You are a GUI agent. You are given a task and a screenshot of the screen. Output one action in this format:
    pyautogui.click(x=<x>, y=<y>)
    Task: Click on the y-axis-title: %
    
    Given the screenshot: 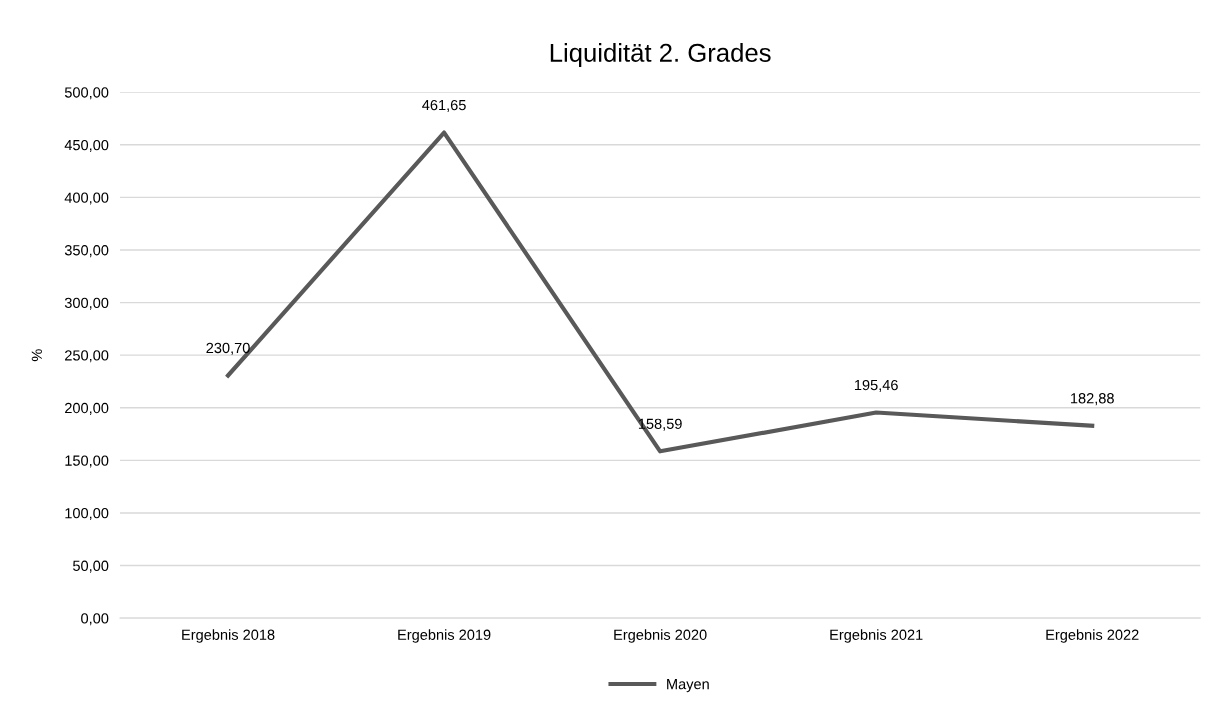 What is the action you would take?
    pyautogui.click(x=36, y=355)
    